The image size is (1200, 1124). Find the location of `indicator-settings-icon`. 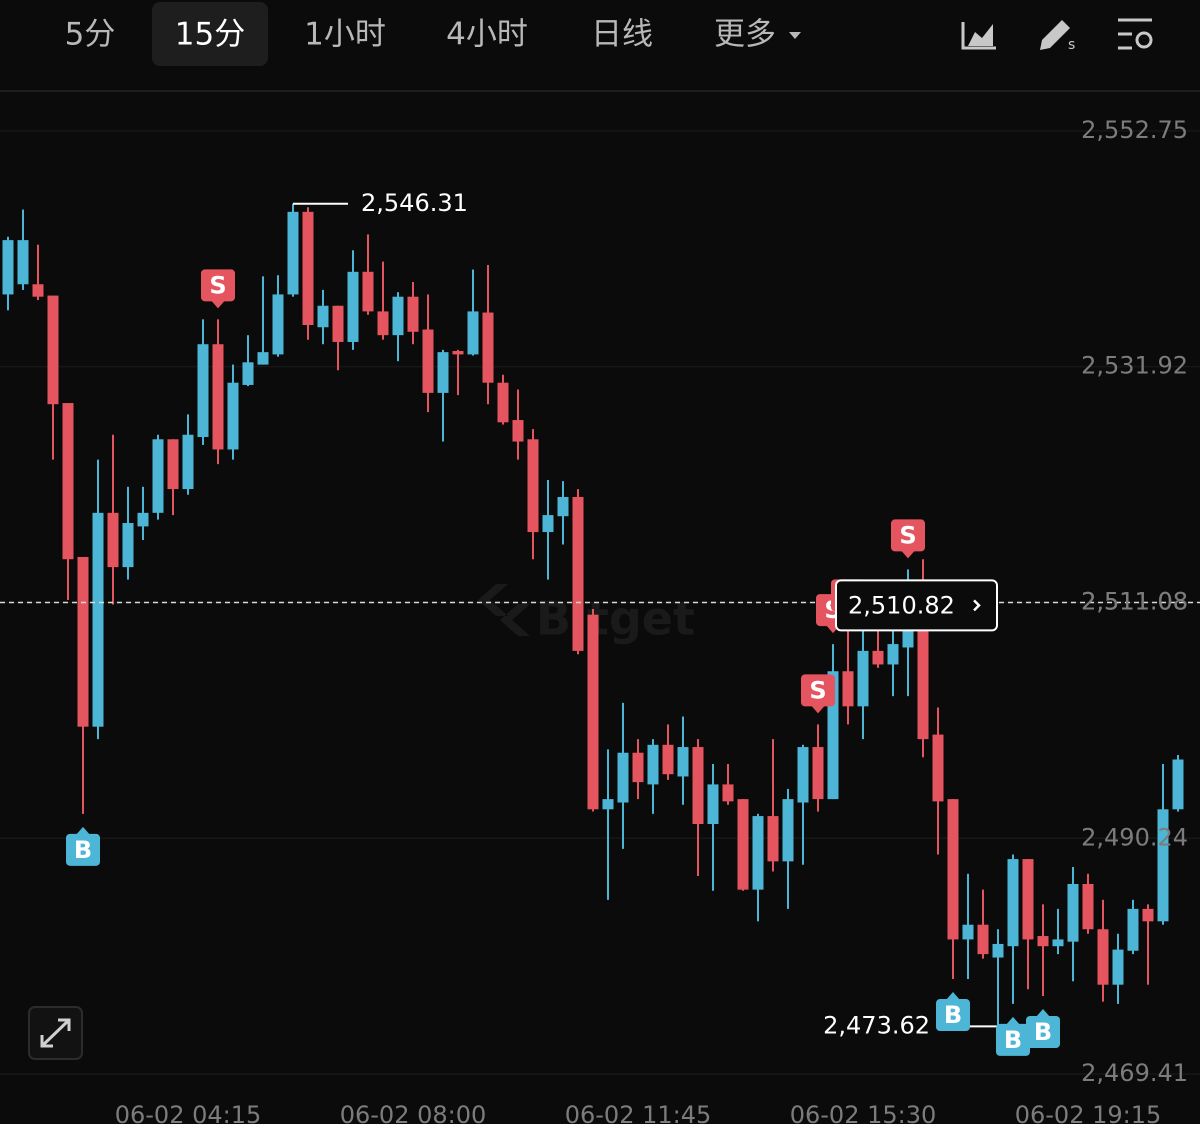

indicator-settings-icon is located at coordinates (1135, 34).